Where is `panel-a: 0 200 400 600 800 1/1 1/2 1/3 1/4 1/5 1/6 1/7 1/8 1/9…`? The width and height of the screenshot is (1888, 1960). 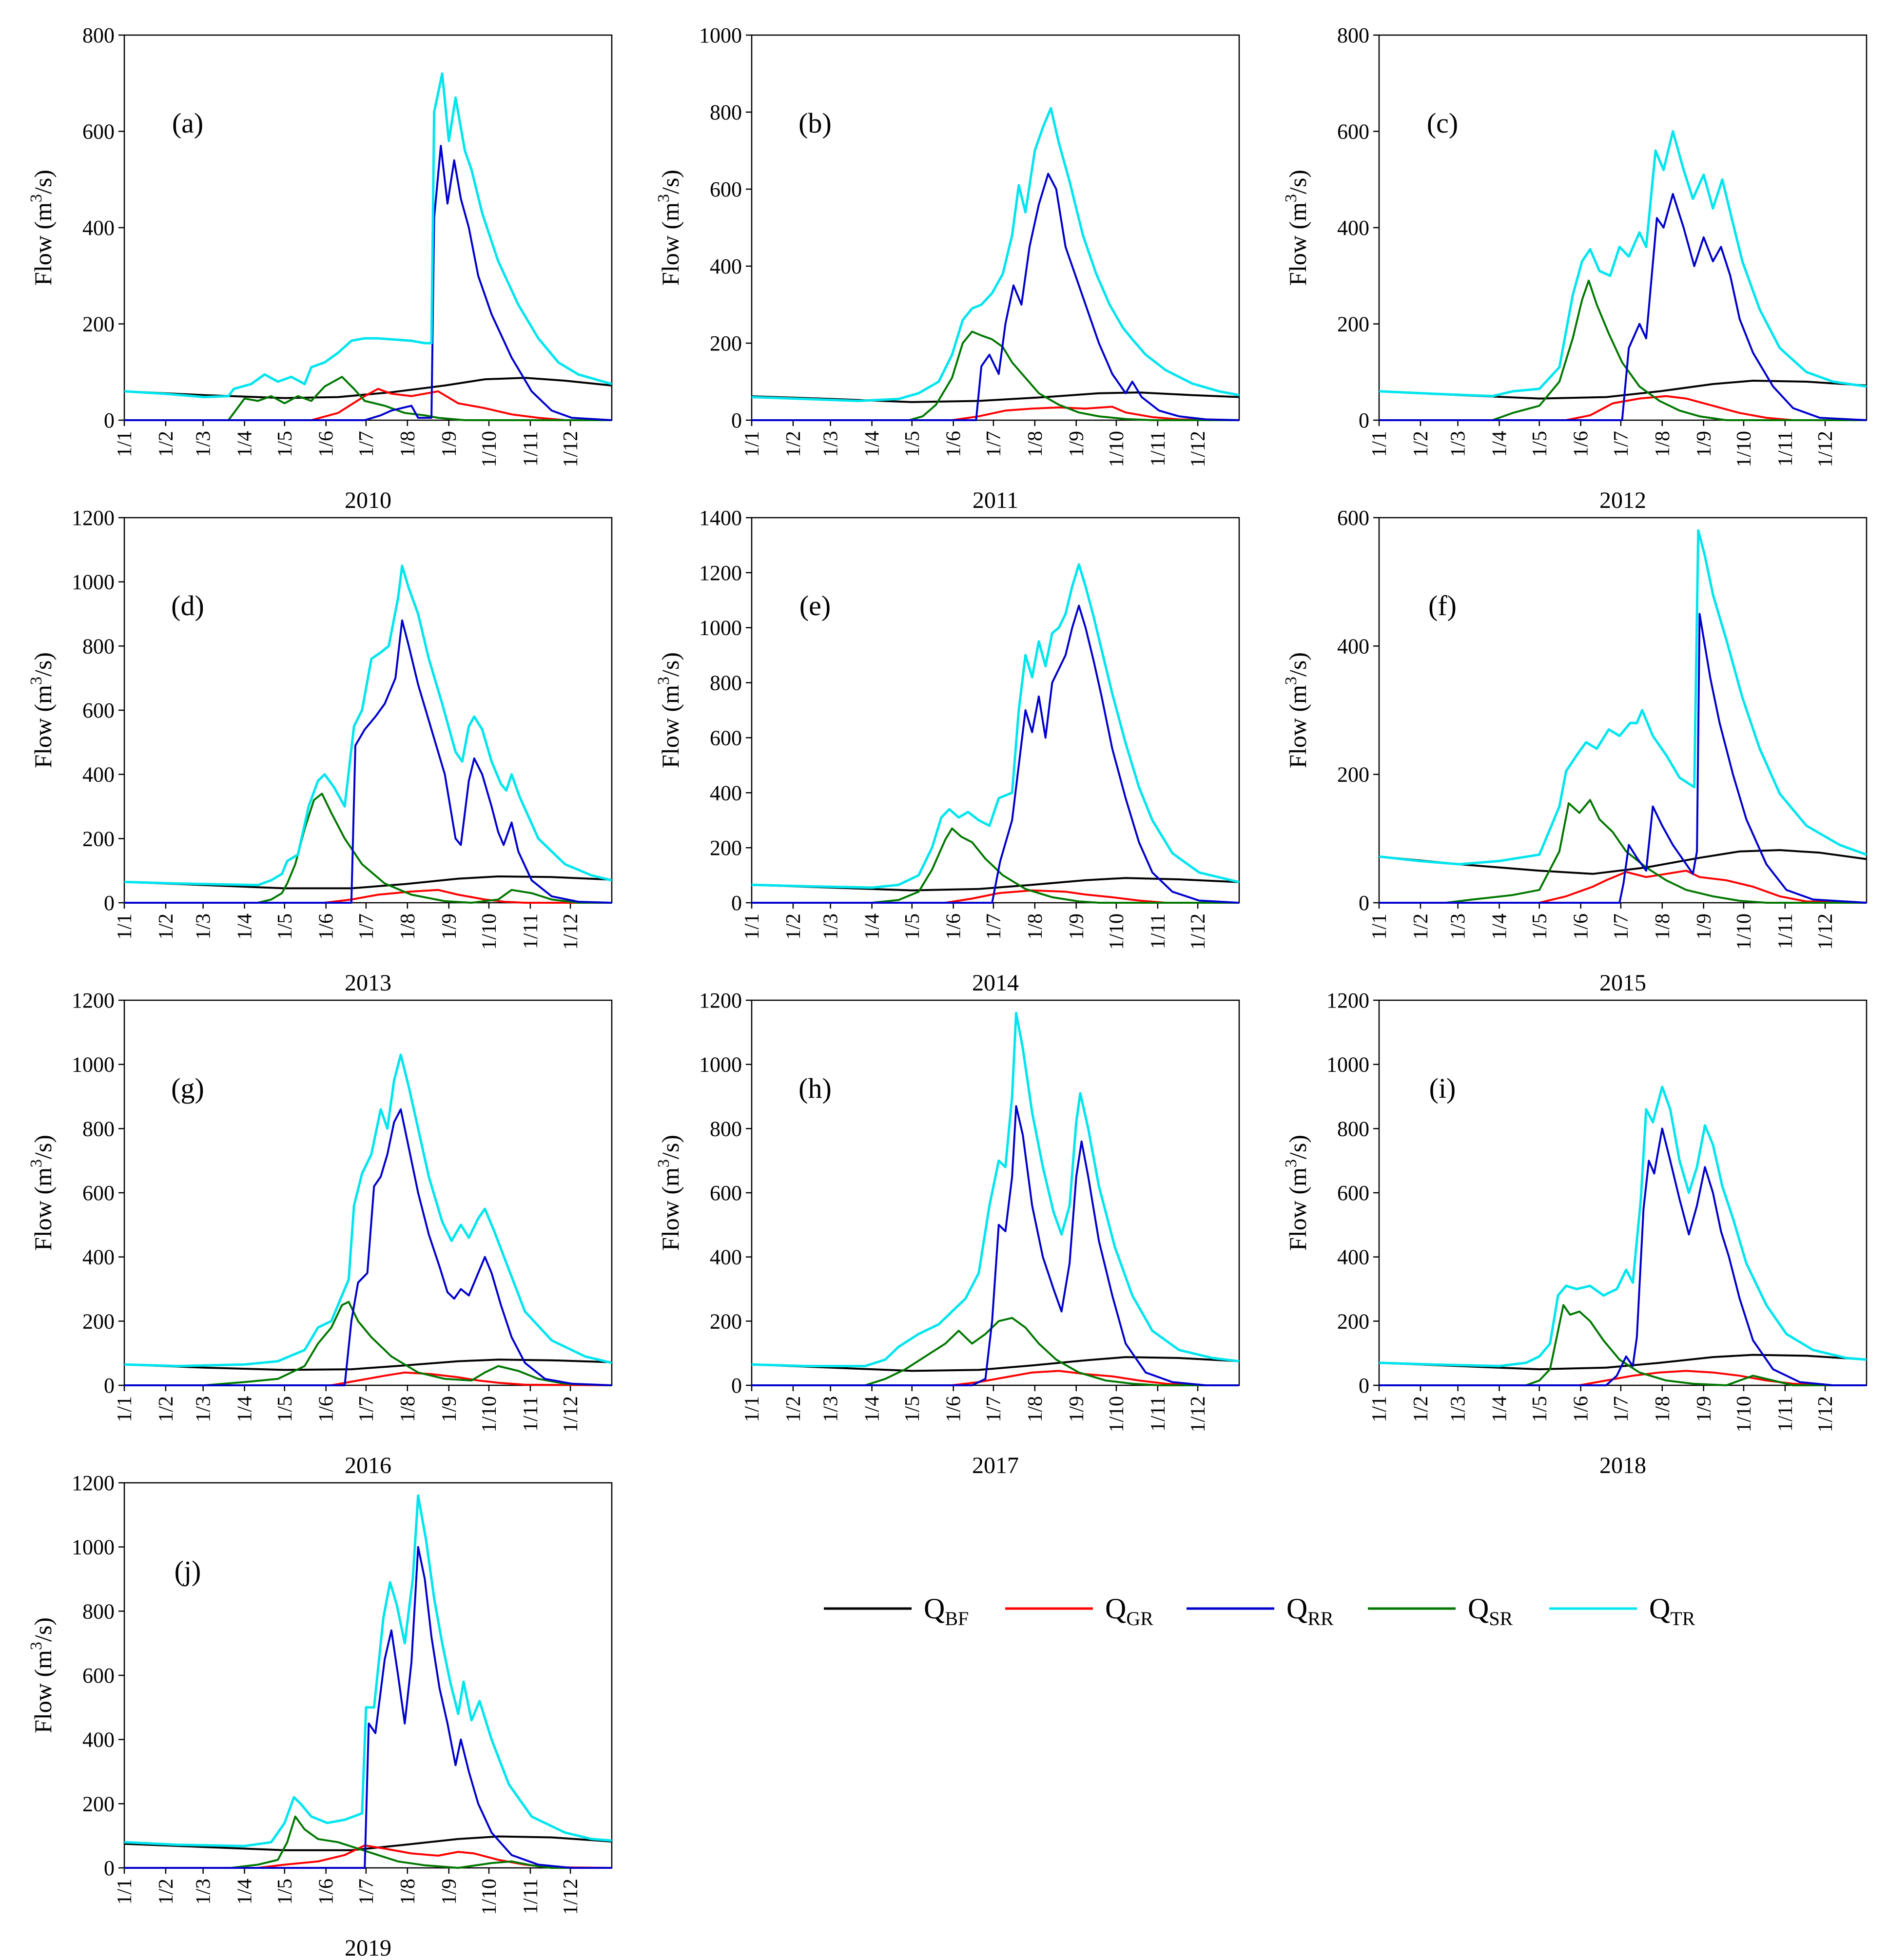
panel-a: 0 200 400 600 800 1/1 1/2 1/3 1/4 1/5 1/6 1/7 1/8 1/9… is located at coordinates (320, 268).